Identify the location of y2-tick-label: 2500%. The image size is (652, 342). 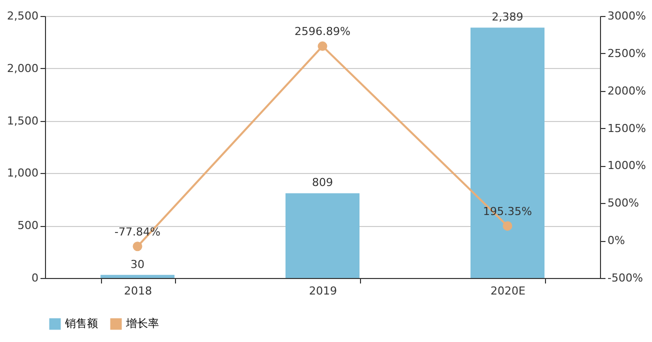
(627, 53).